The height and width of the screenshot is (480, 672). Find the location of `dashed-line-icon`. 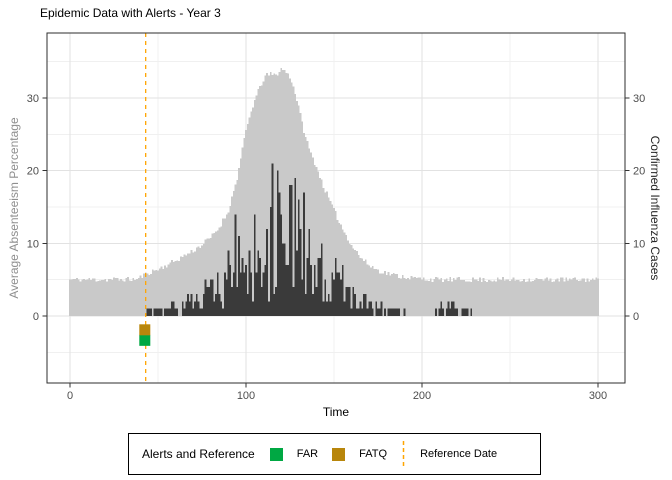

dashed-line-icon is located at coordinates (403, 454).